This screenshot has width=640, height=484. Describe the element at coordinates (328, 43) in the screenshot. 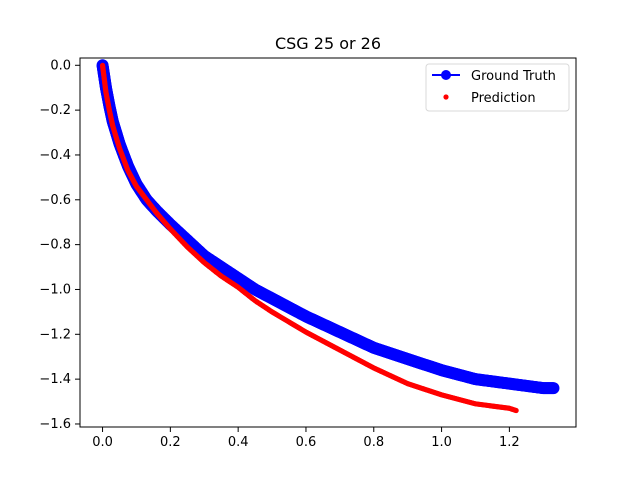

I see `chart-title: CSG 25 or 26` at that location.